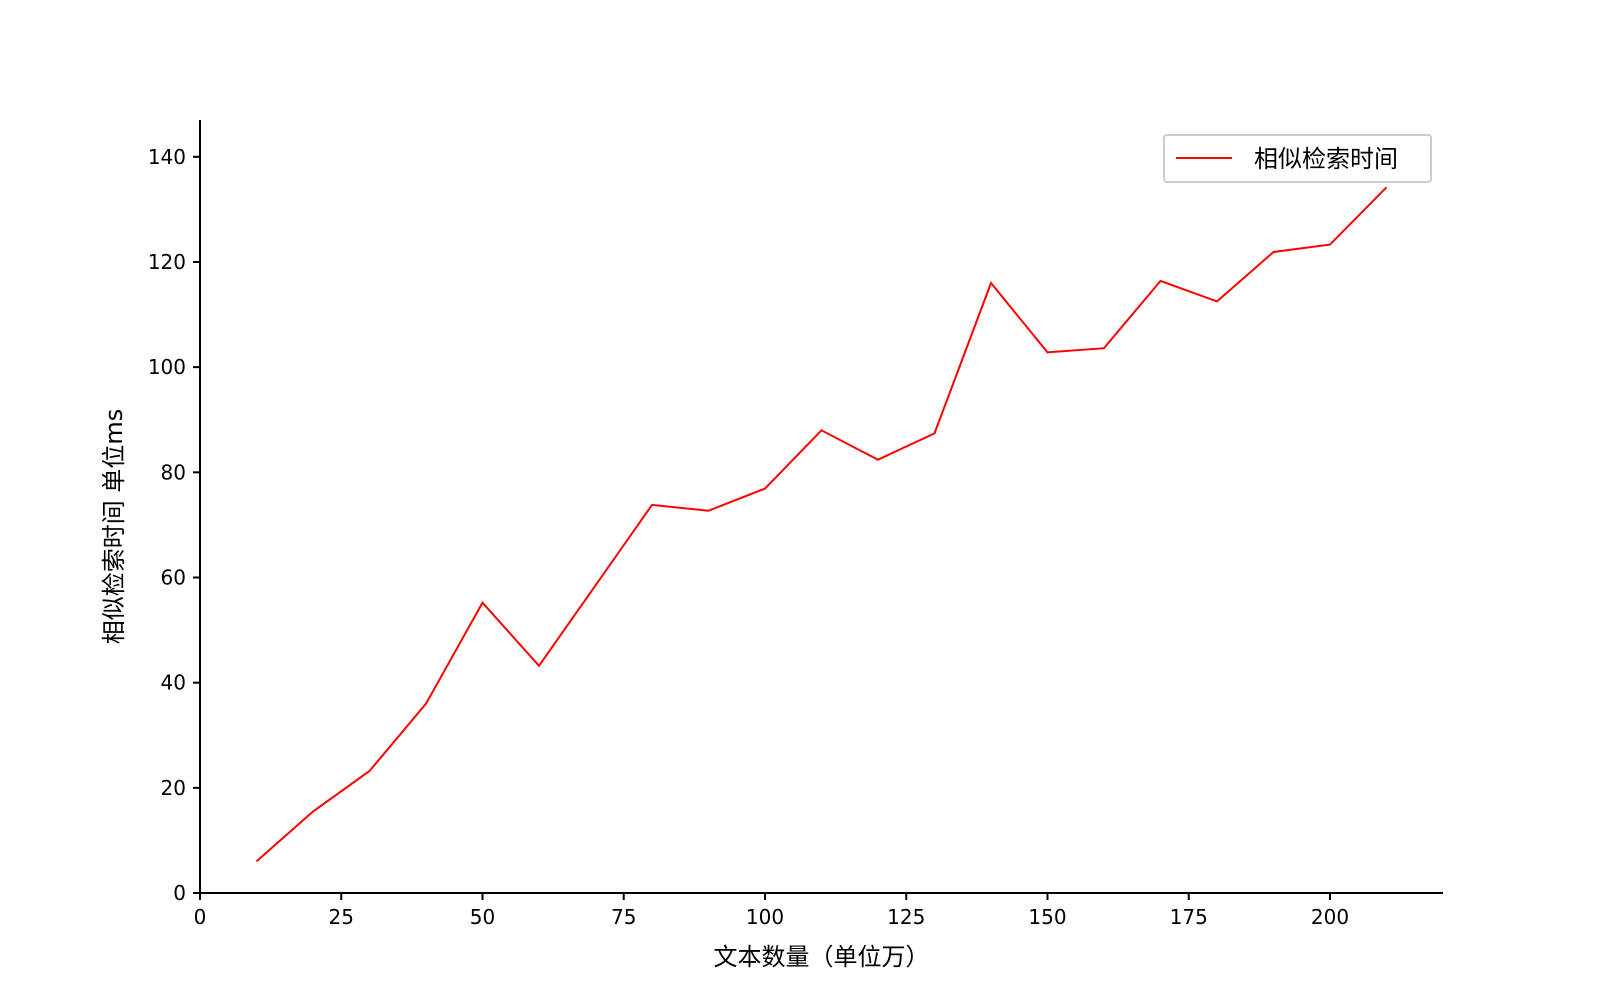 The image size is (1600, 1000). What do you see at coordinates (1326, 159) in the screenshot?
I see `legend-label: 相似检索时间` at bounding box center [1326, 159].